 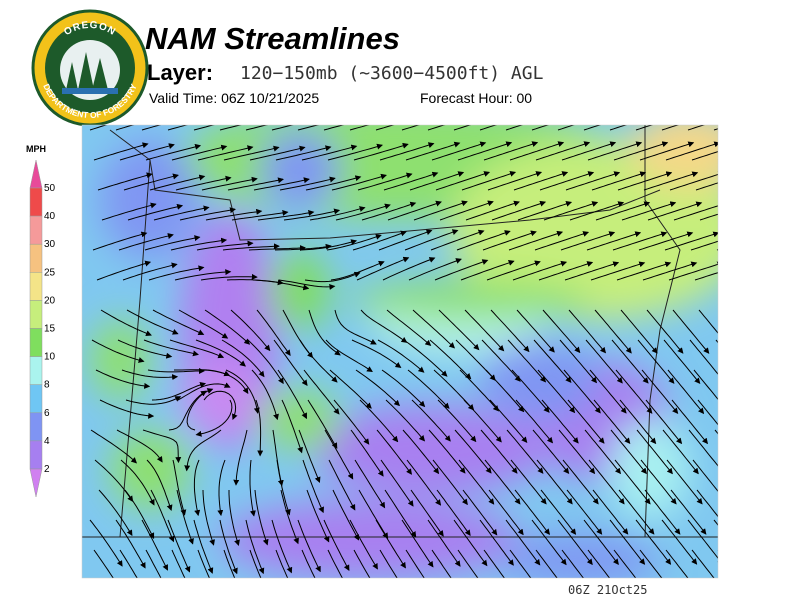 What do you see at coordinates (47, 441) in the screenshot?
I see `legend-label: 4` at bounding box center [47, 441].